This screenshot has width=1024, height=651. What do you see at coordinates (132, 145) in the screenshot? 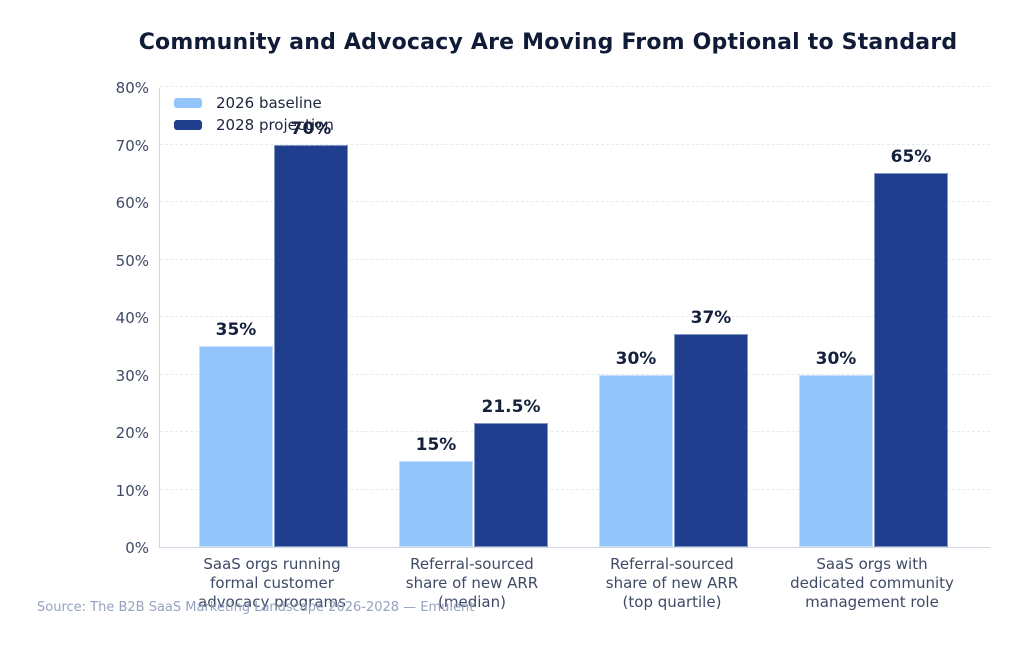
I see `y-tick-label: 70%` at bounding box center [132, 145].